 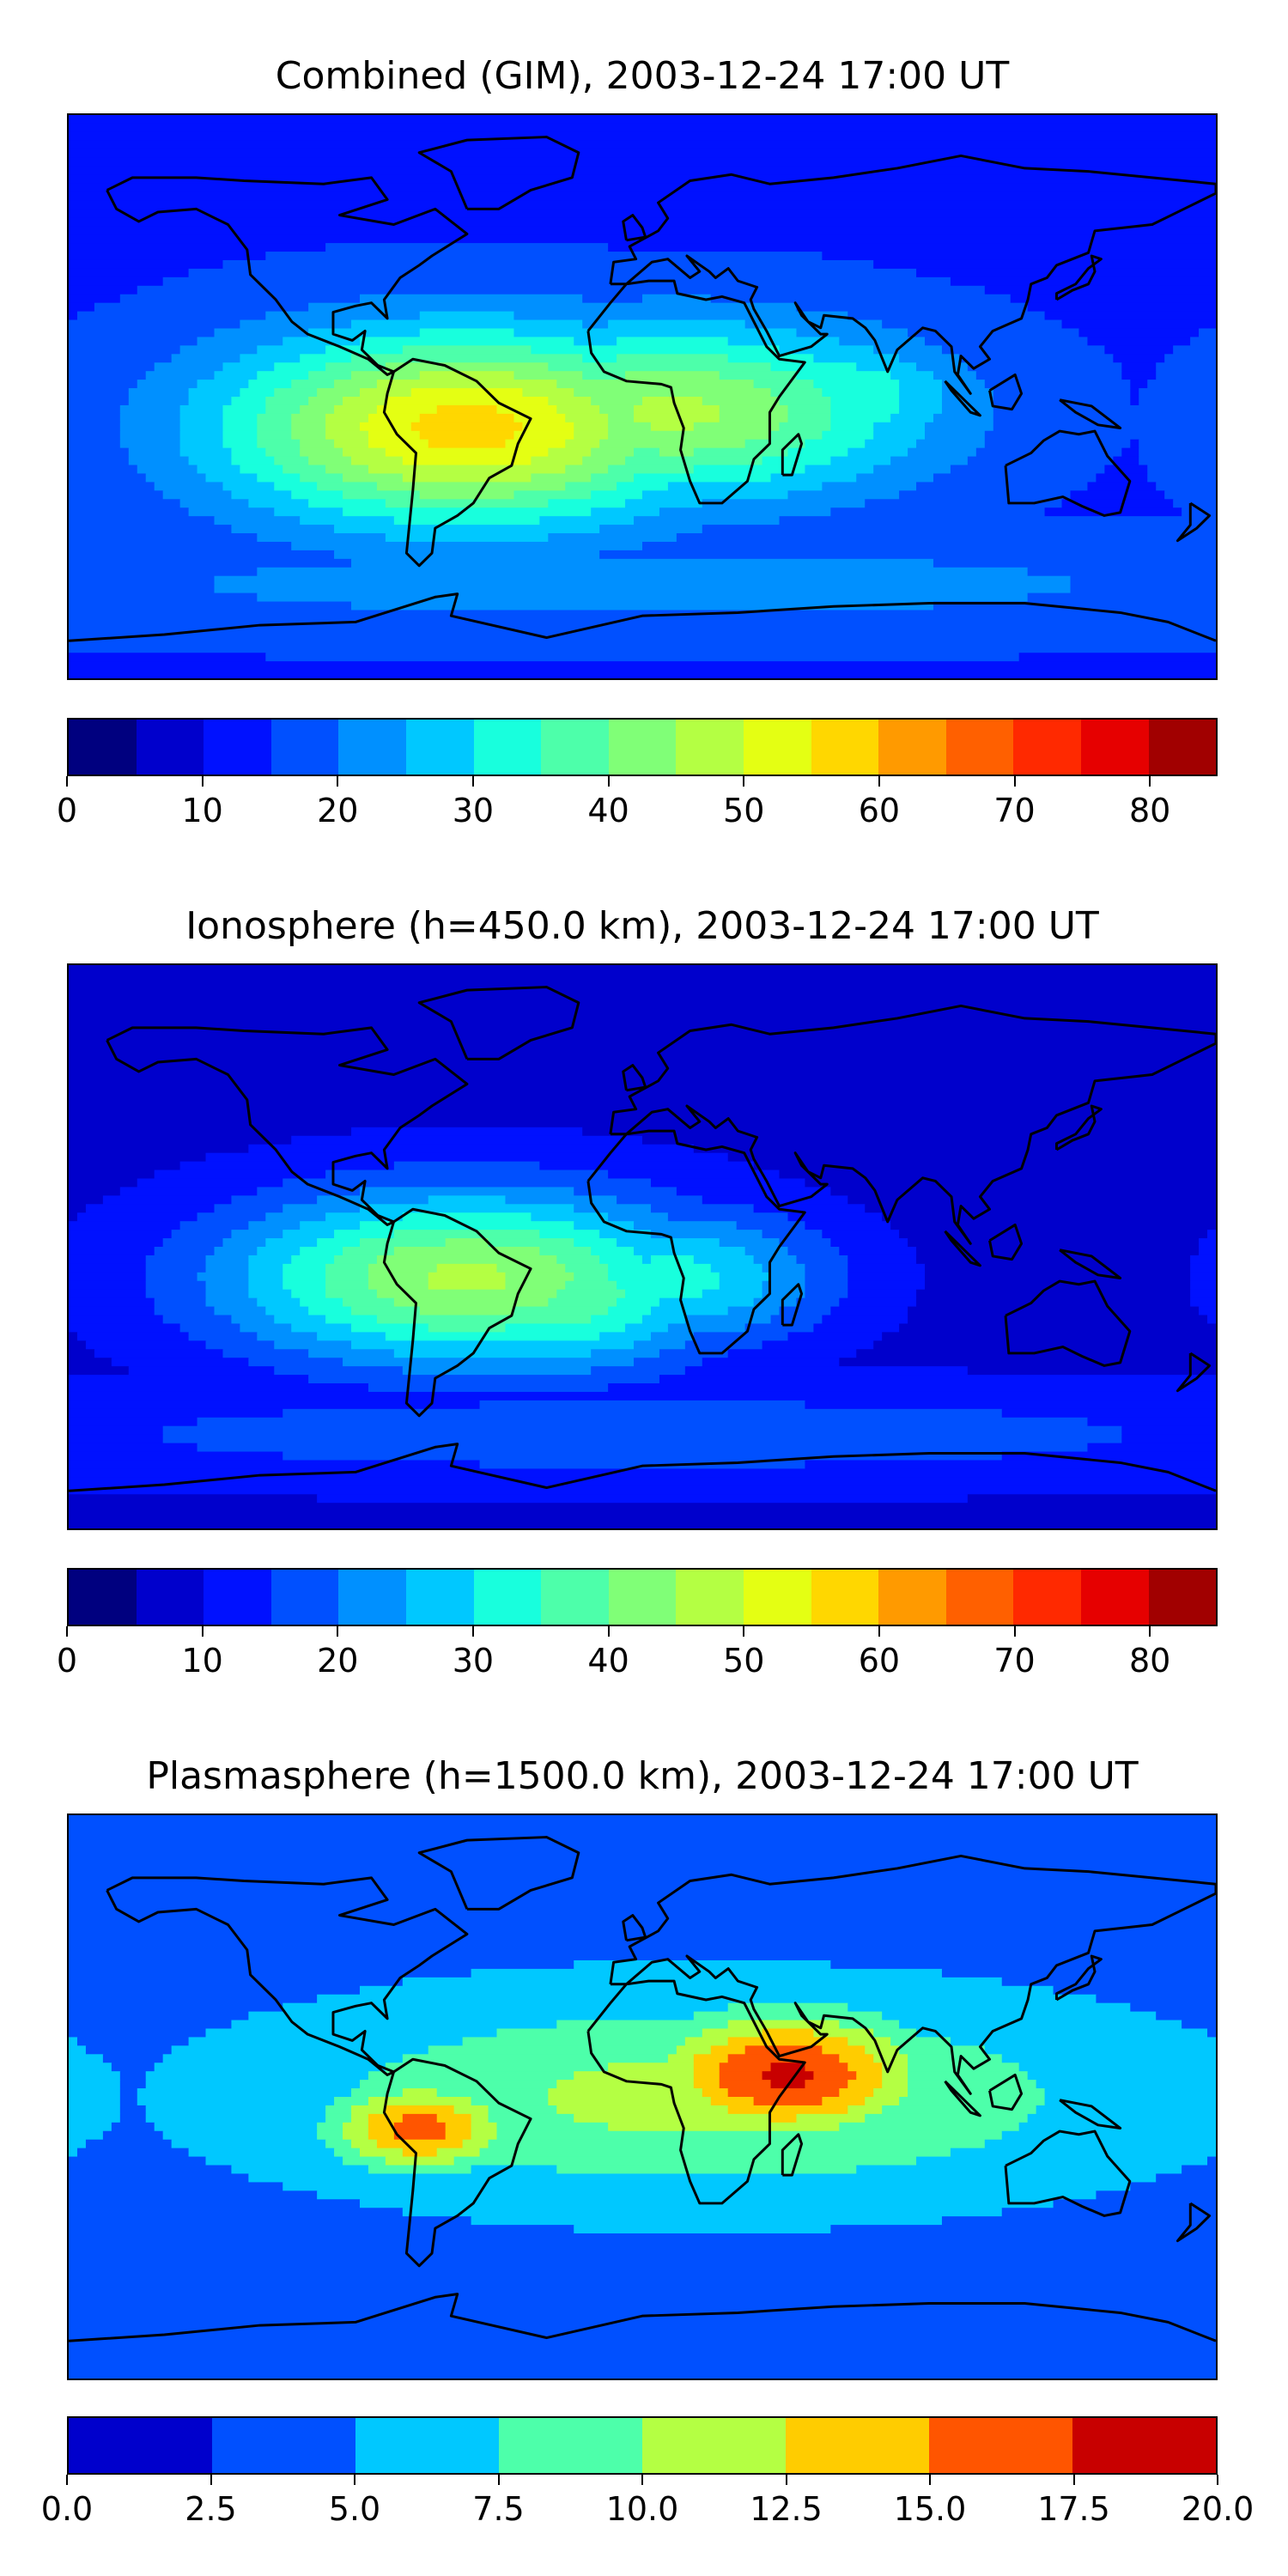 I want to click on coastline, so click(x=696, y=1242).